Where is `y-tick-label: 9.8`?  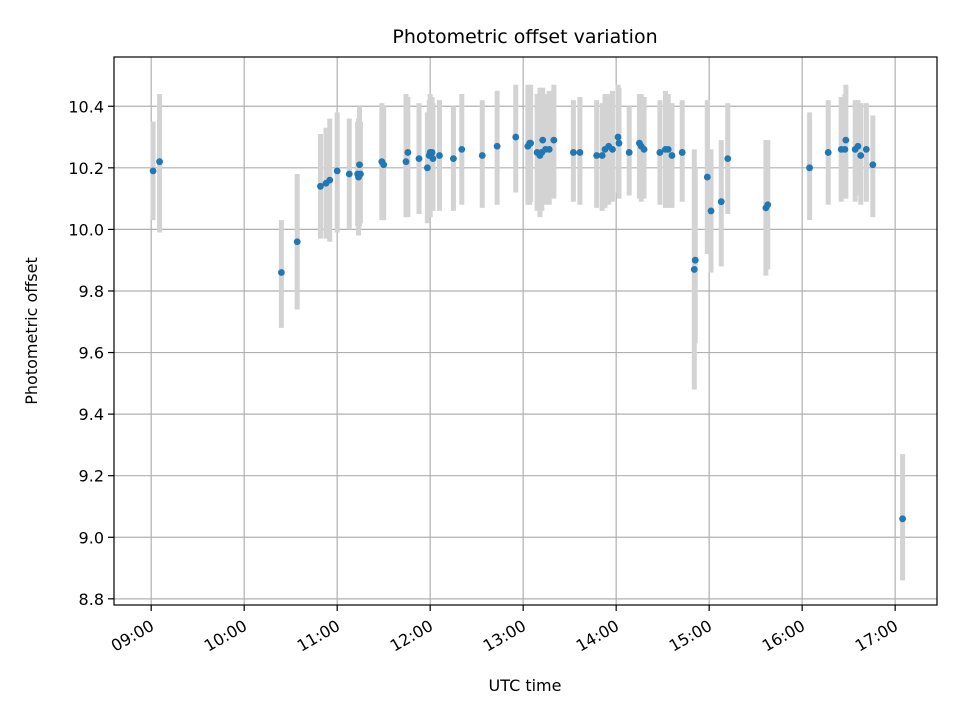 y-tick-label: 9.8 is located at coordinates (91, 291).